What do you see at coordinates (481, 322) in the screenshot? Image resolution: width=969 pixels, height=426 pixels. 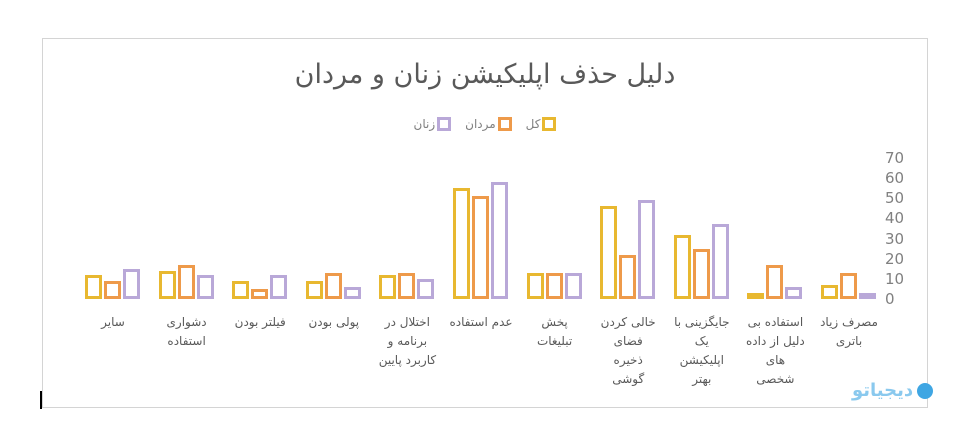 I see `x-axis-label: عدم استفاده` at bounding box center [481, 322].